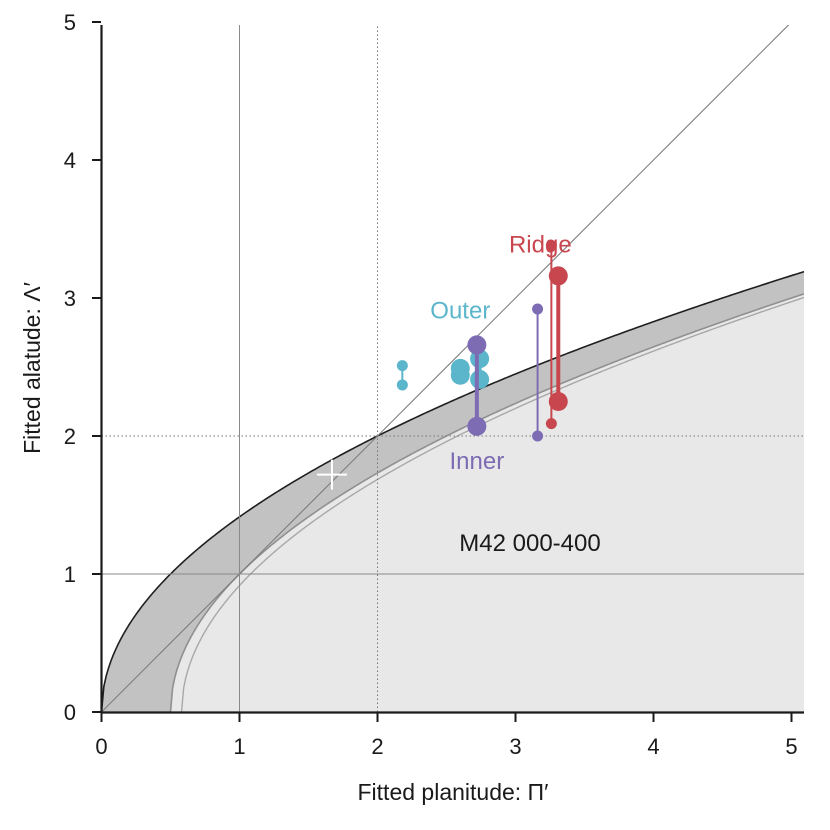 The height and width of the screenshot is (830, 830). I want to click on series-label-inner: Inner, so click(477, 461).